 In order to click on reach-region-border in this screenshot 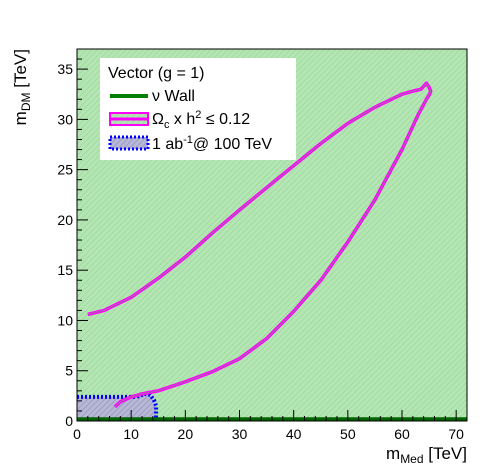, I will do `click(118, 406)`.